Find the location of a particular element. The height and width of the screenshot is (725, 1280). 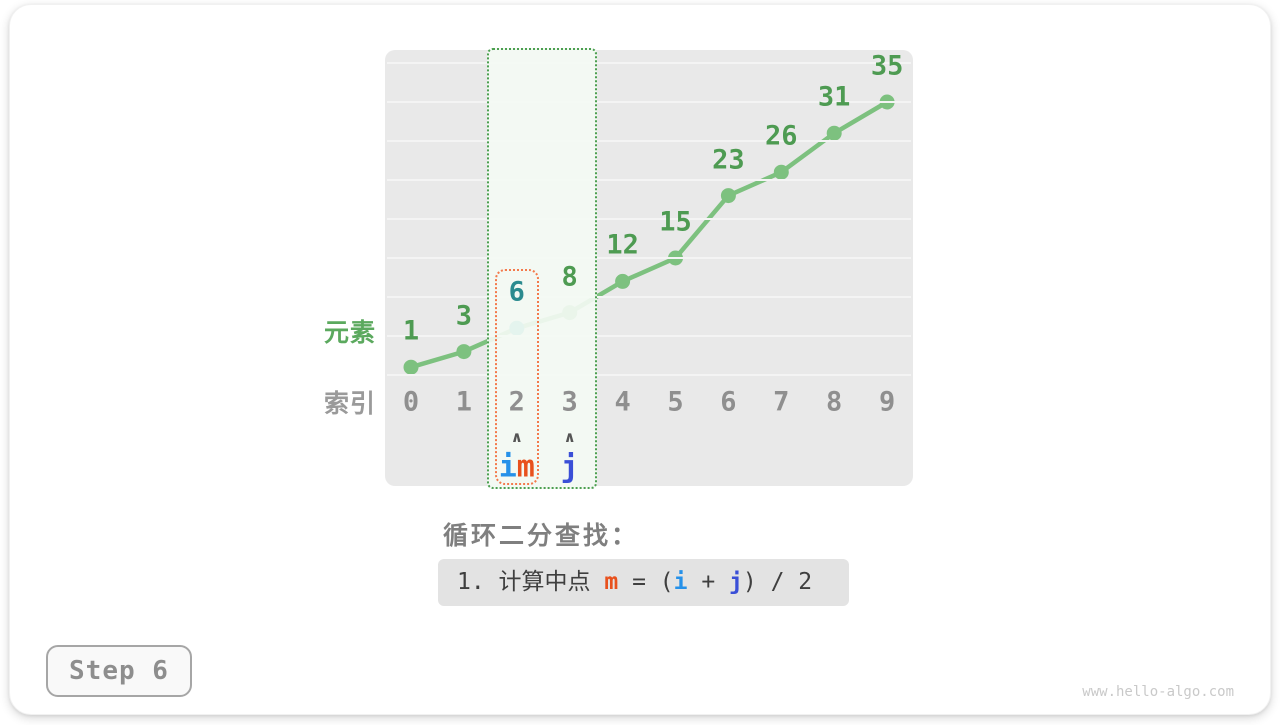

index-label: 5 is located at coordinates (675, 402).